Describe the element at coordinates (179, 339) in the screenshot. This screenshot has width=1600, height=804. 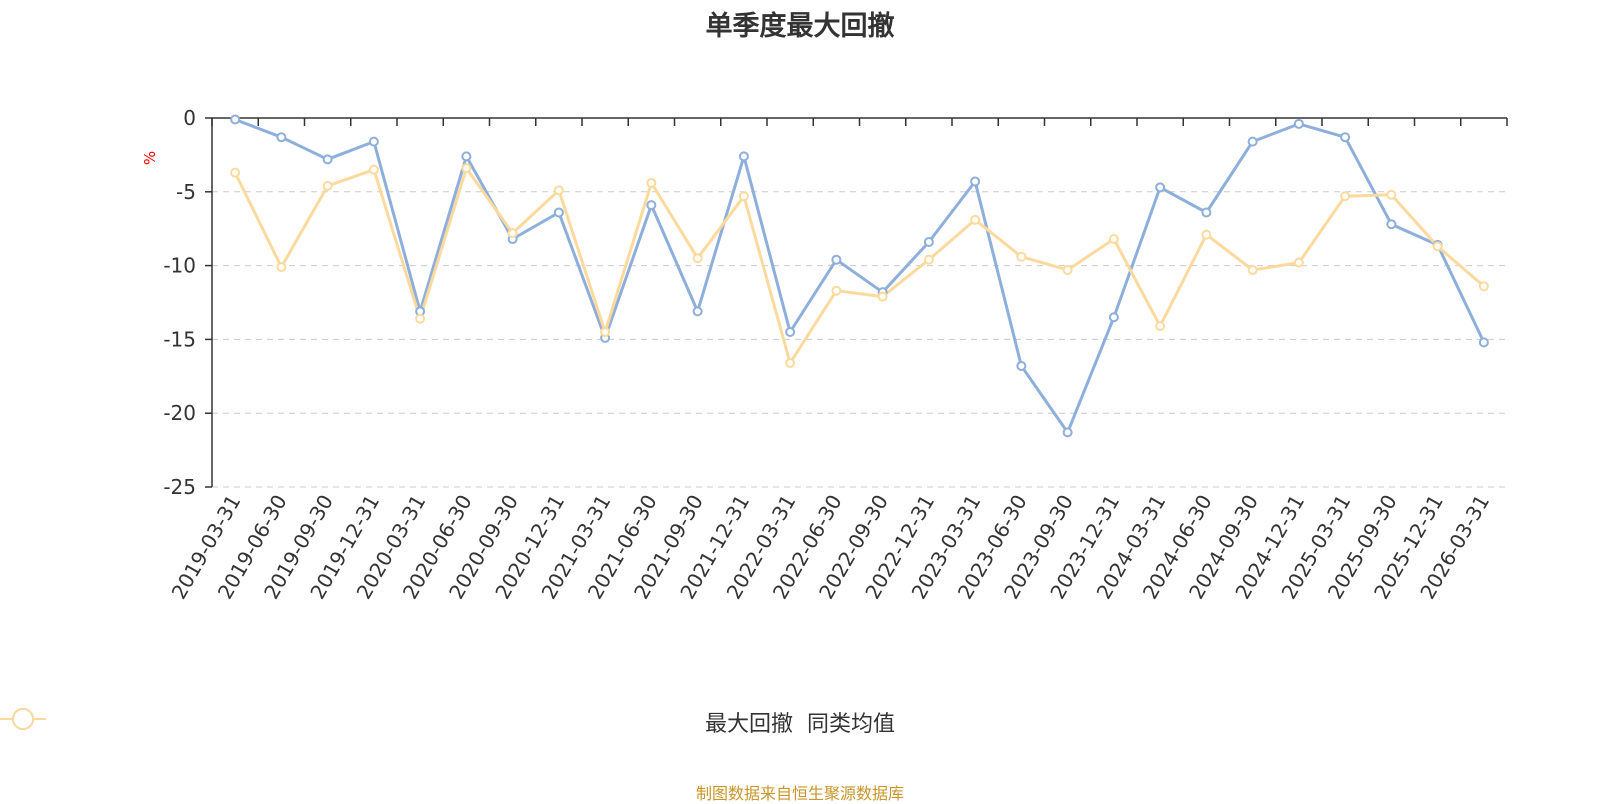
I see `y-tick-label: -15` at that location.